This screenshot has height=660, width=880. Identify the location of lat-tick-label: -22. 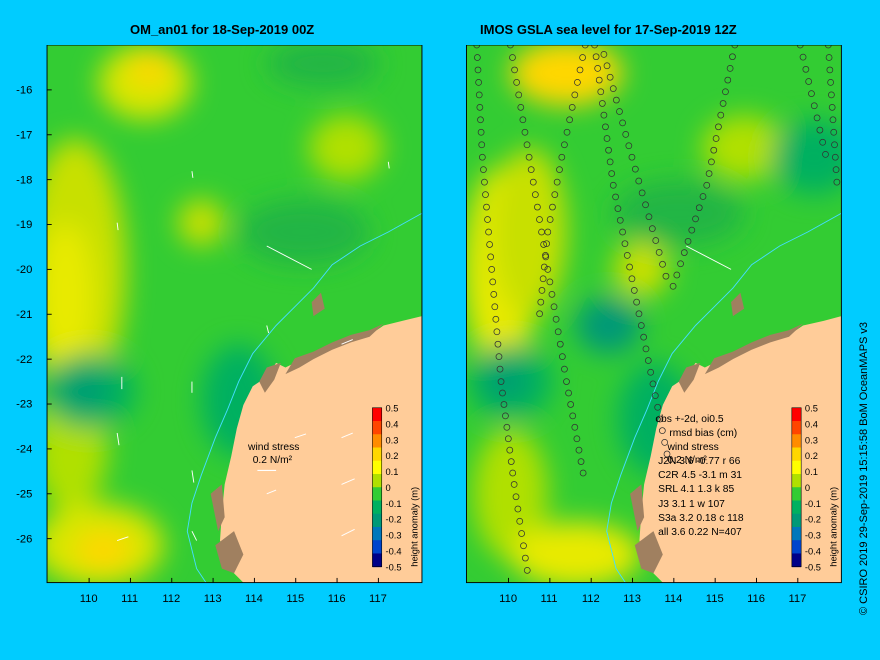
(24, 360).